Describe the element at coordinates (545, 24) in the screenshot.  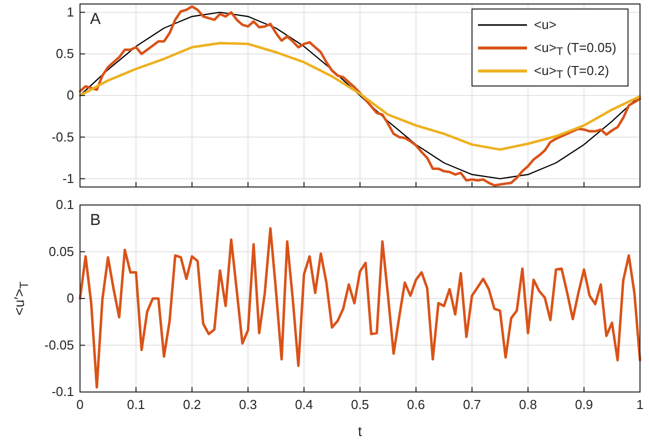
I see `legend-label: <u>` at that location.